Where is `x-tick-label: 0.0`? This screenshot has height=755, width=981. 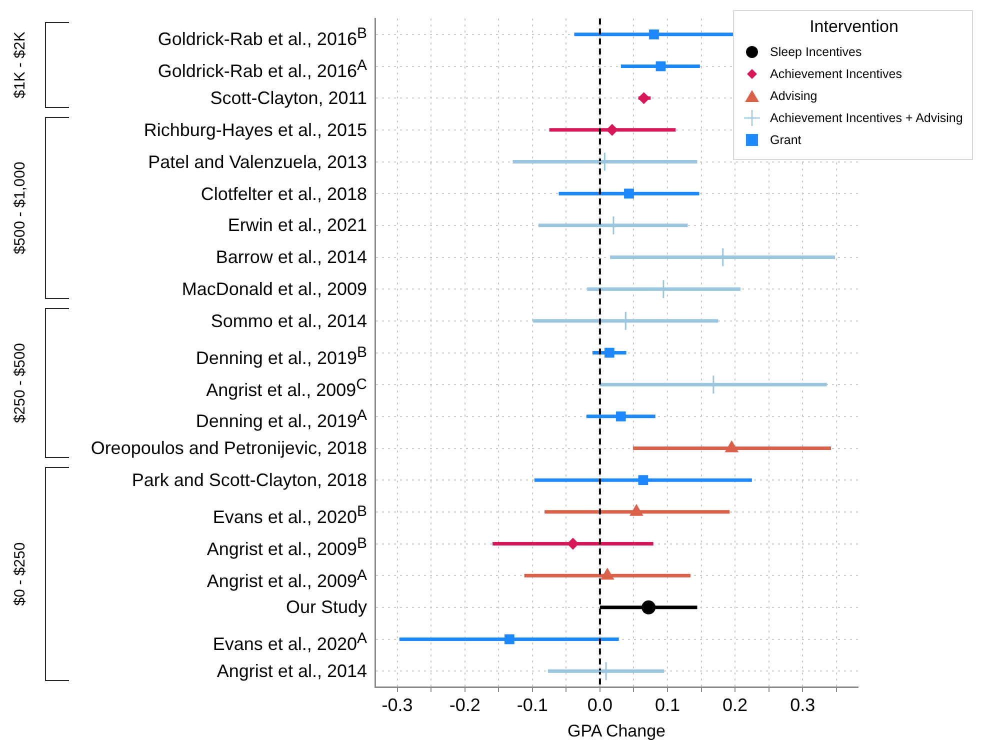 x-tick-label: 0.0 is located at coordinates (599, 704).